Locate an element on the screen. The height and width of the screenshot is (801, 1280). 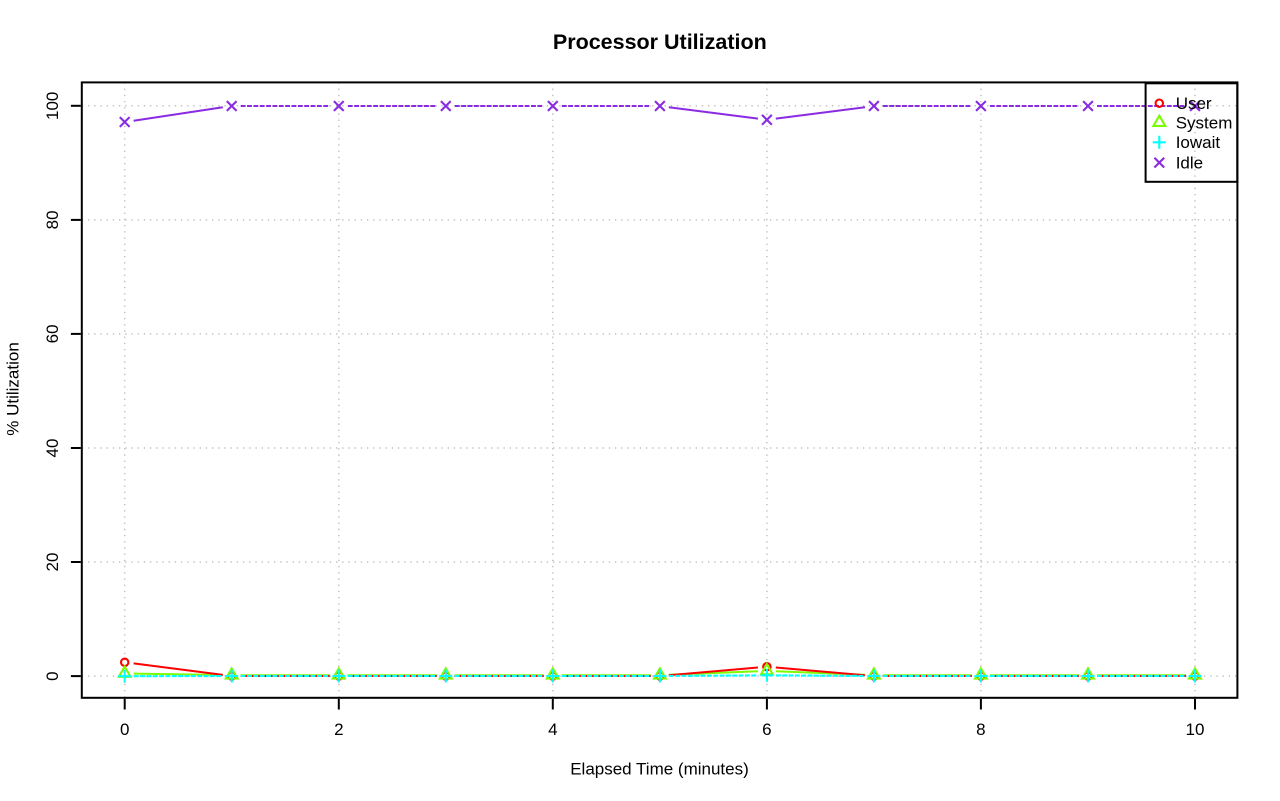
svg-text: Elapsed Time (minutes) is located at coordinates (659, 769).